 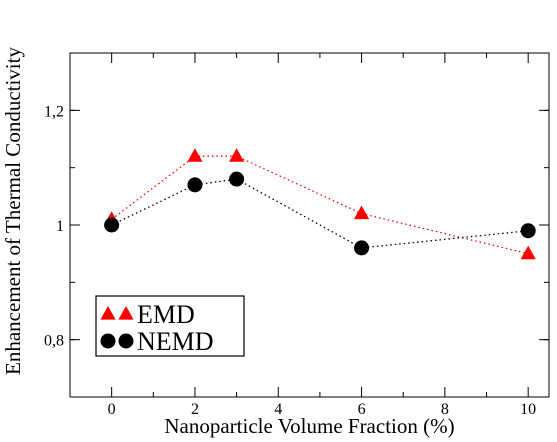 I want to click on legend-label-nemd: NEMD, so click(x=175, y=341).